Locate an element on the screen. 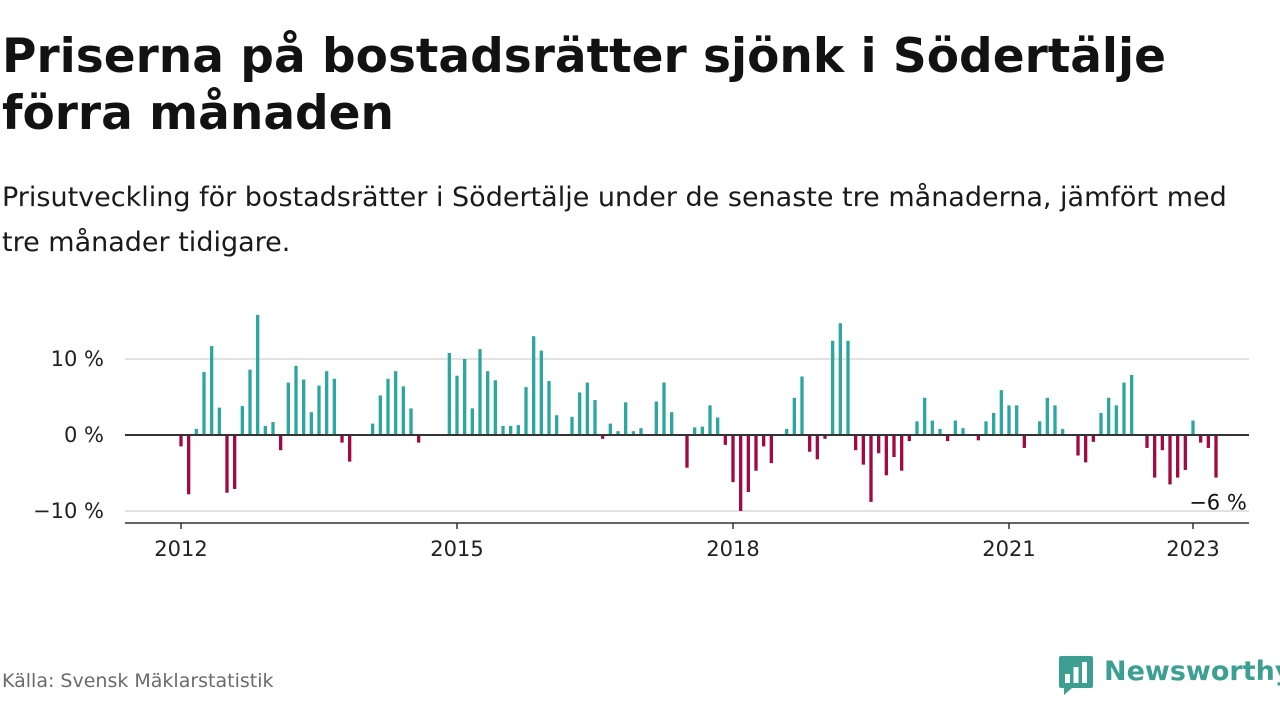 Image resolution: width=1280 pixels, height=720 pixels. source-credit: Källa: Svensk Mäklarstatistik is located at coordinates (138, 681).